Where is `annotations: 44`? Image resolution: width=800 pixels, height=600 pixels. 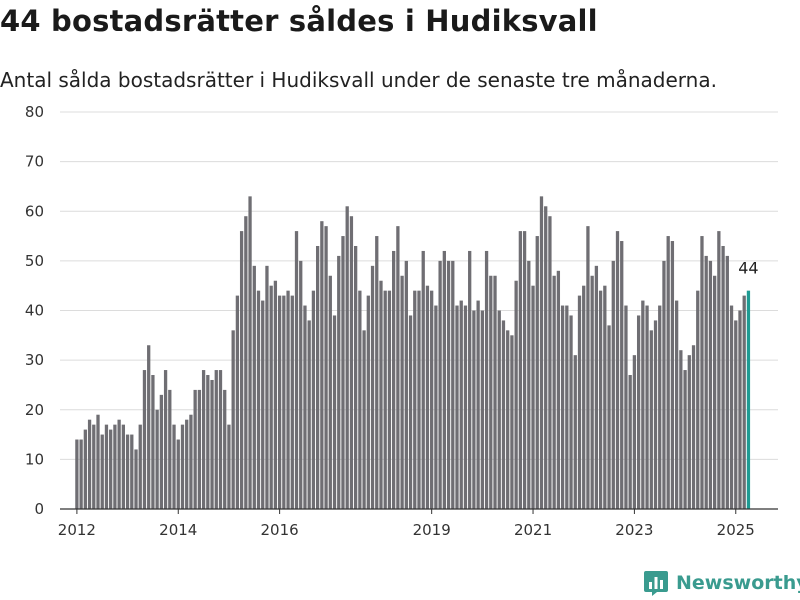 annotations: 44 is located at coordinates (748, 268).